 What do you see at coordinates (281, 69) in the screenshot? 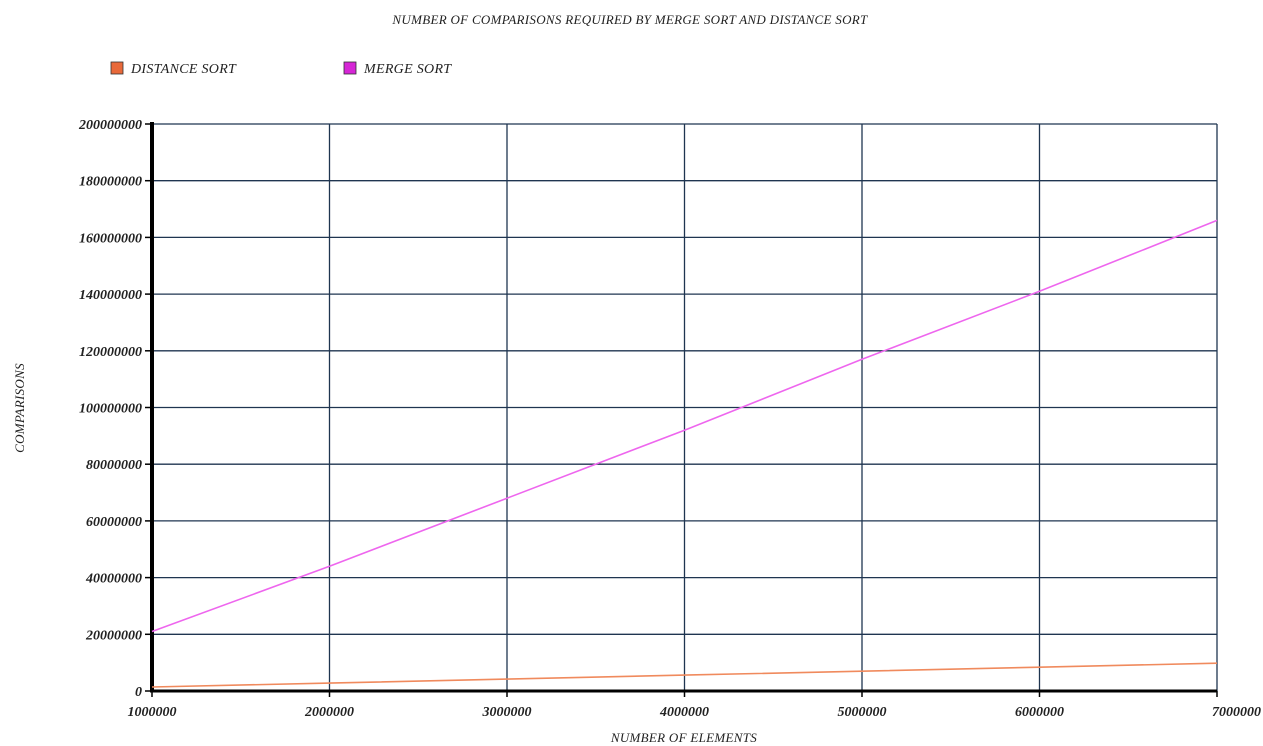
I see `legend: DISTANCE SORT MERGE SORT` at bounding box center [281, 69].